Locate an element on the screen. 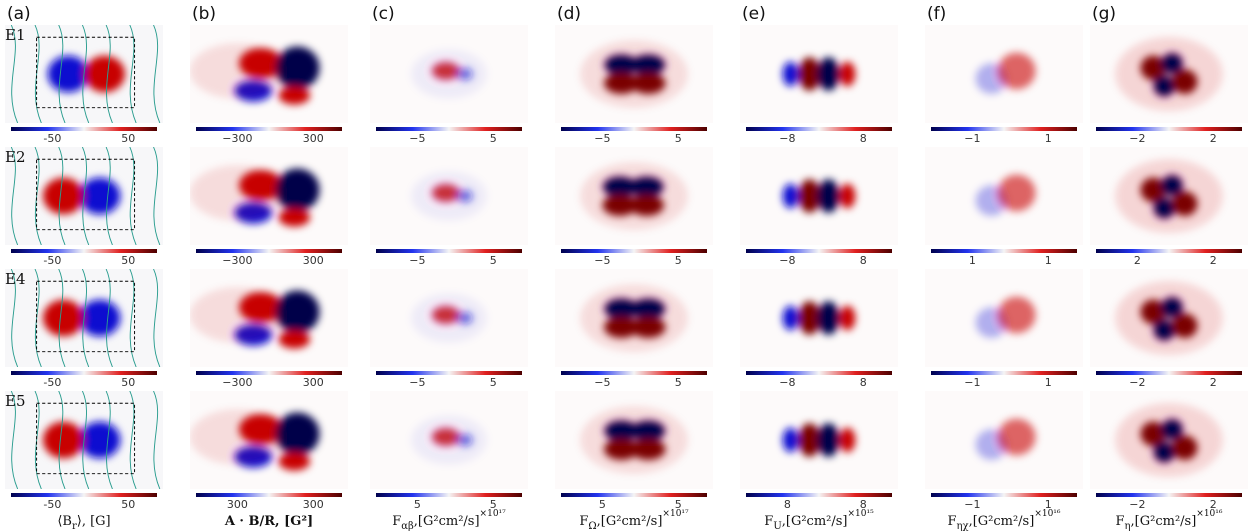 The image size is (1255, 532). label-part: ηχ is located at coordinates (963, 526).